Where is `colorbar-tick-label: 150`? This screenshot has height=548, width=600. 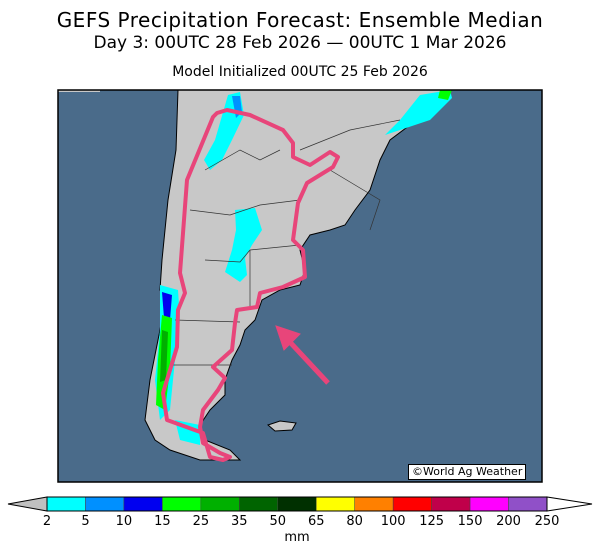
colorbar-tick-label: 150 is located at coordinates (470, 521).